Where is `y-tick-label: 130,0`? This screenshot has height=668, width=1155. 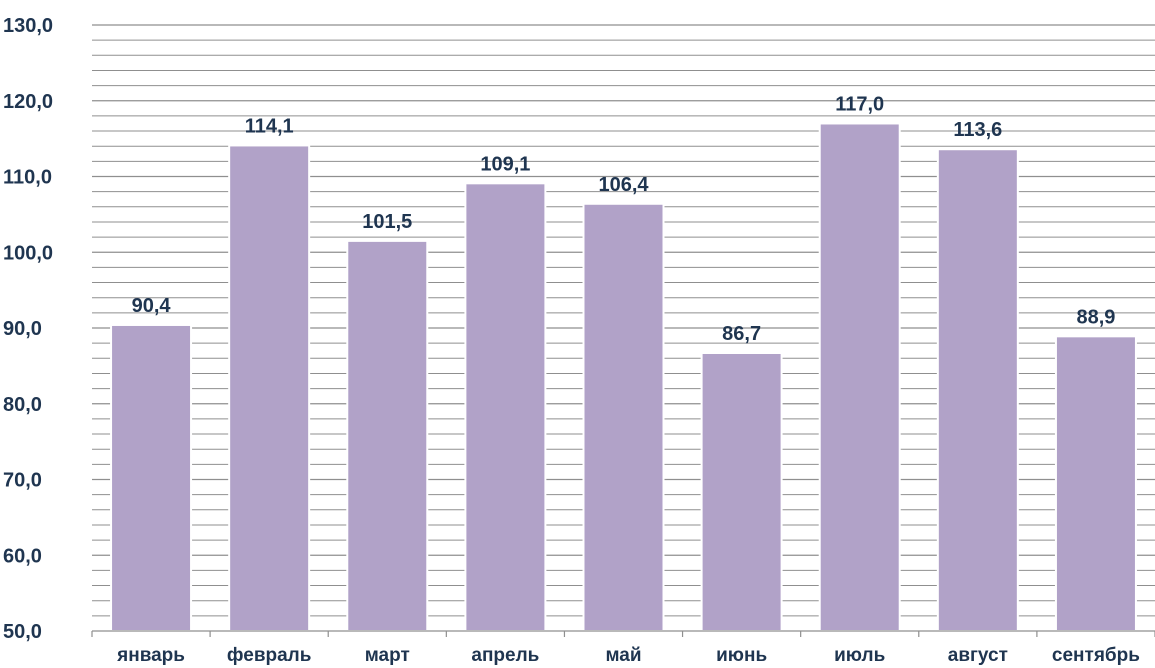
y-tick-label: 130,0 is located at coordinates (28, 26).